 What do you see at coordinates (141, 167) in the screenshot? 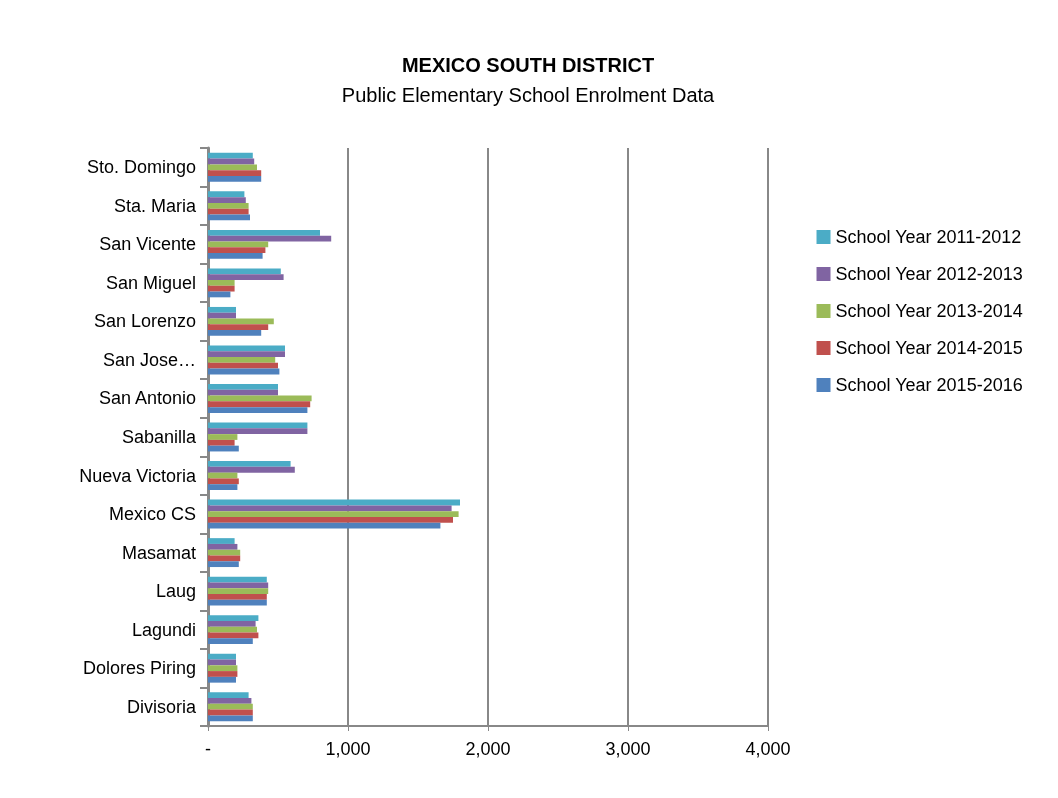
I see `y-tick-label: Sto. Domingo` at bounding box center [141, 167].